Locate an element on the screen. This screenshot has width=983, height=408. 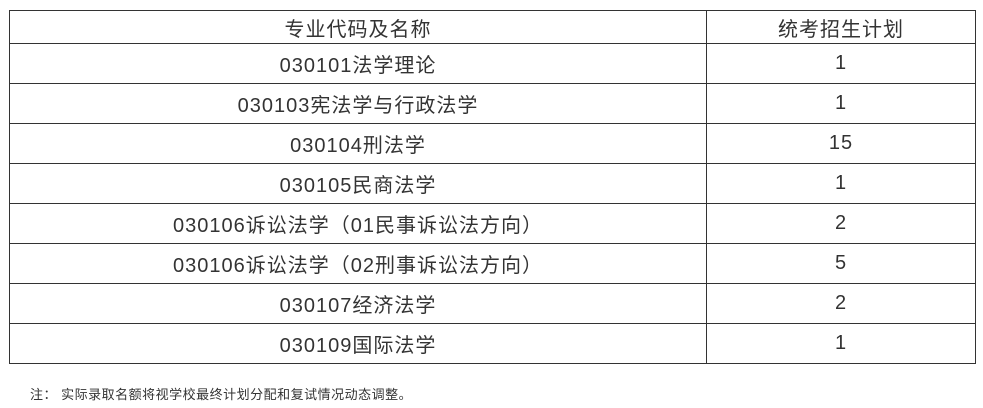
major-cell: 030101法学理论 is located at coordinates (358, 63).